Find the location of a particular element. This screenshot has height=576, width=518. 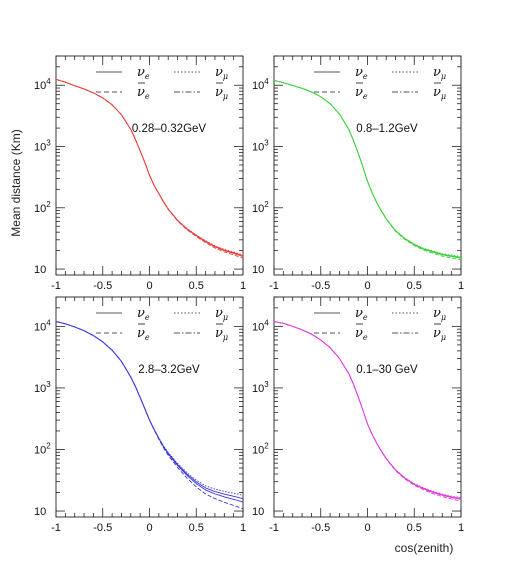

y-axis-label: Mean distance (Km) is located at coordinates (16, 182).